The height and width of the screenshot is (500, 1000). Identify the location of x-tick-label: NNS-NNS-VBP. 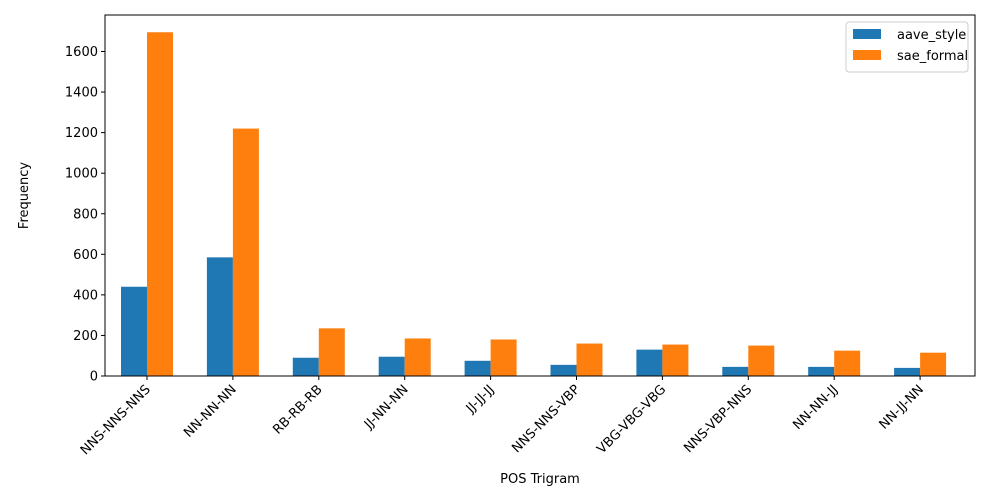
(546, 419).